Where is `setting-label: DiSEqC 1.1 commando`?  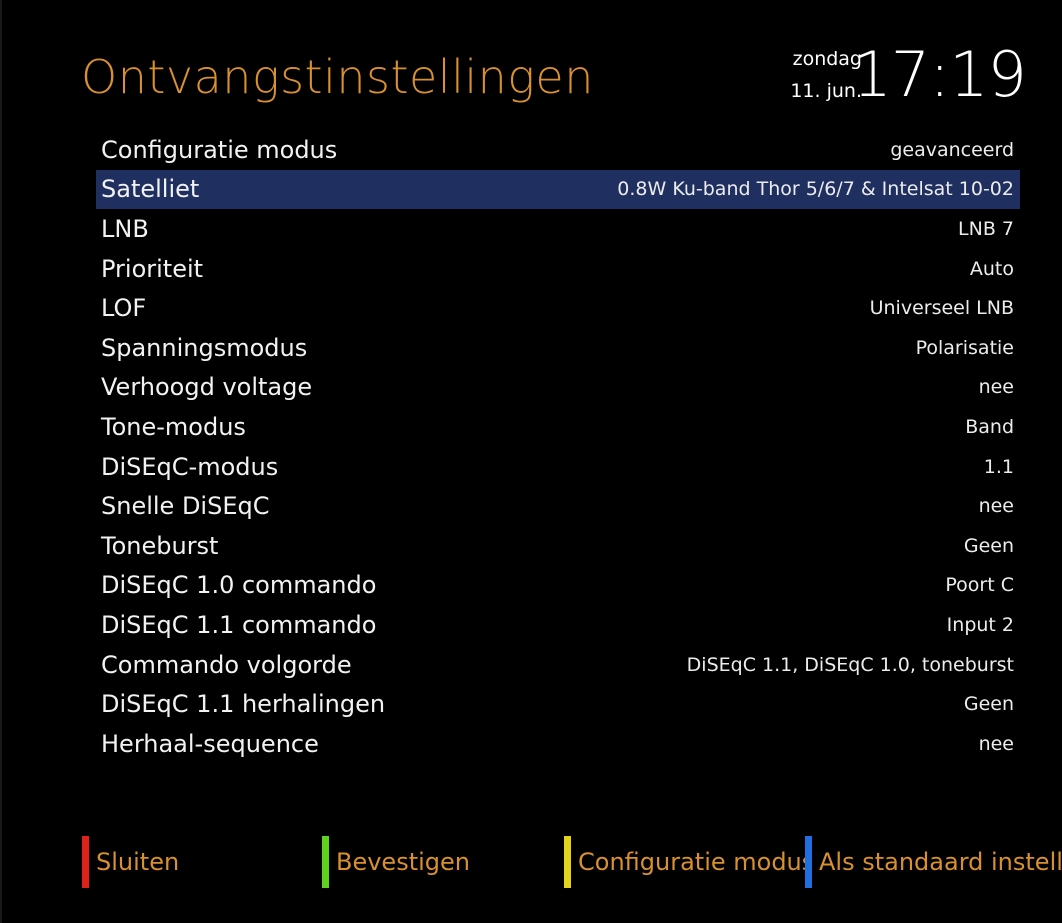 setting-label: DiSEqC 1.1 commando is located at coordinates (239, 624).